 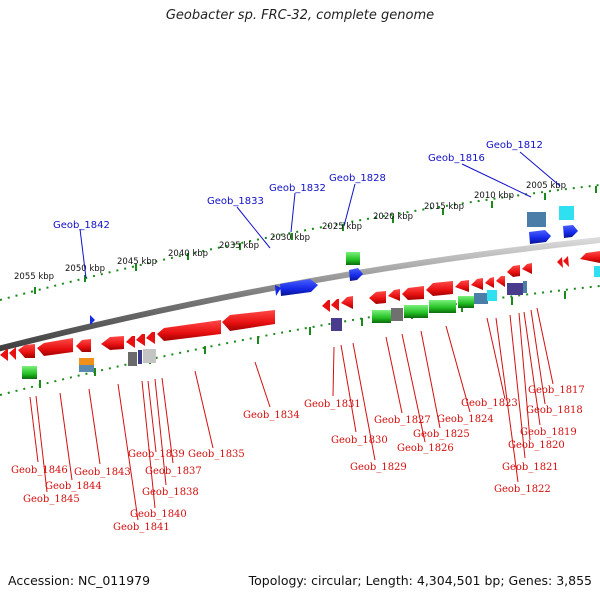 I want to click on kbp-label: 2040 kbp, so click(x=188, y=254).